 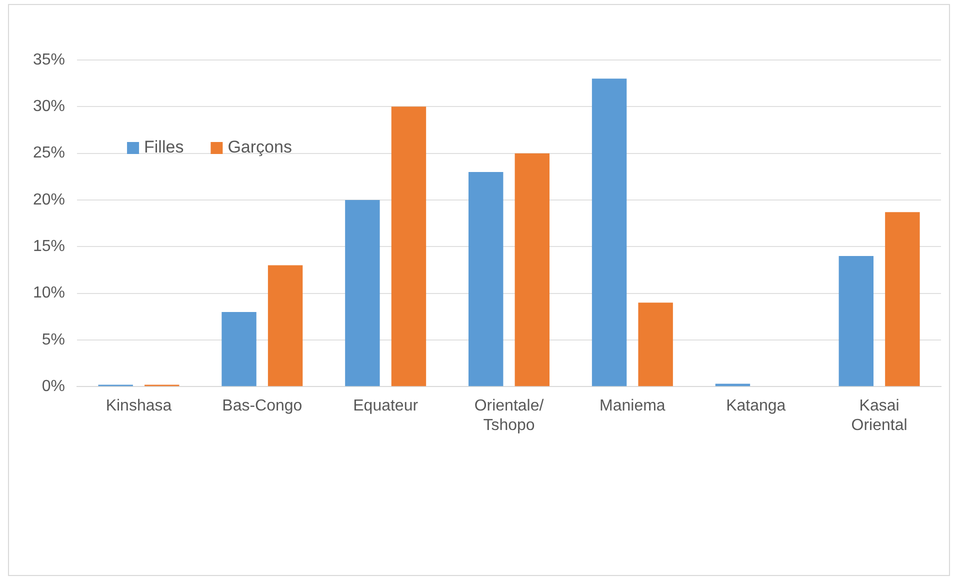 What do you see at coordinates (386, 406) in the screenshot?
I see `x-tick-label: Equateur` at bounding box center [386, 406].